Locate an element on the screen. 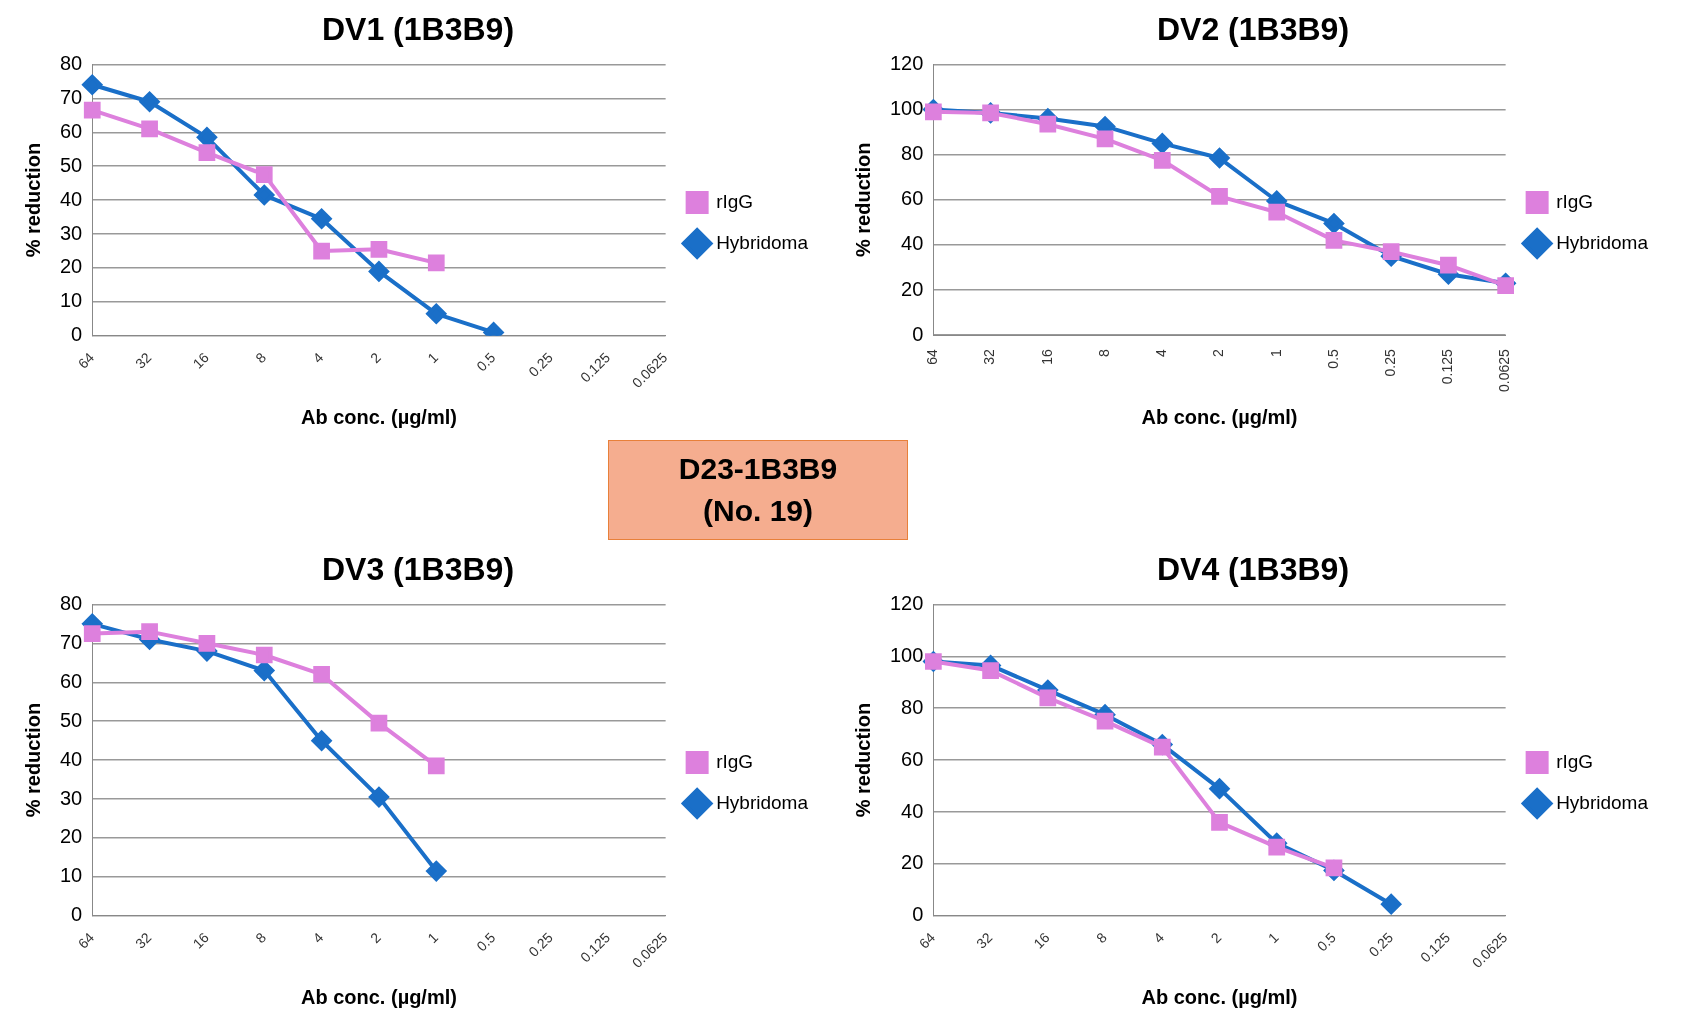 The height and width of the screenshot is (1026, 1683). chart-title: DV2 (1B3B9) is located at coordinates (1253, 29).